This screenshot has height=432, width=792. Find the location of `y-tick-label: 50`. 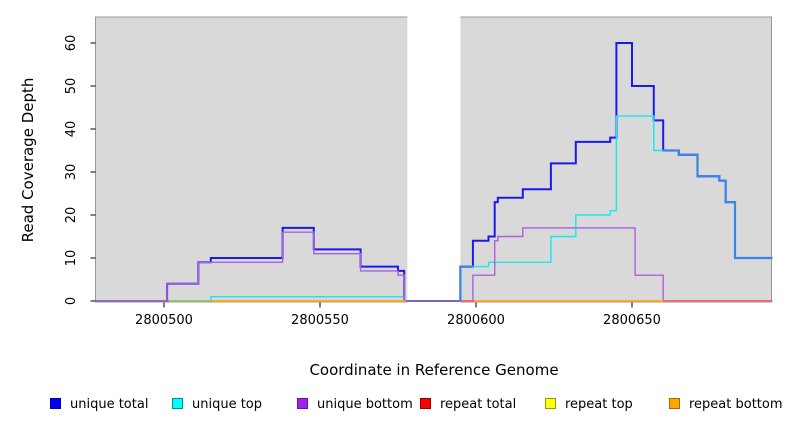

y-tick-label: 50 is located at coordinates (71, 86).